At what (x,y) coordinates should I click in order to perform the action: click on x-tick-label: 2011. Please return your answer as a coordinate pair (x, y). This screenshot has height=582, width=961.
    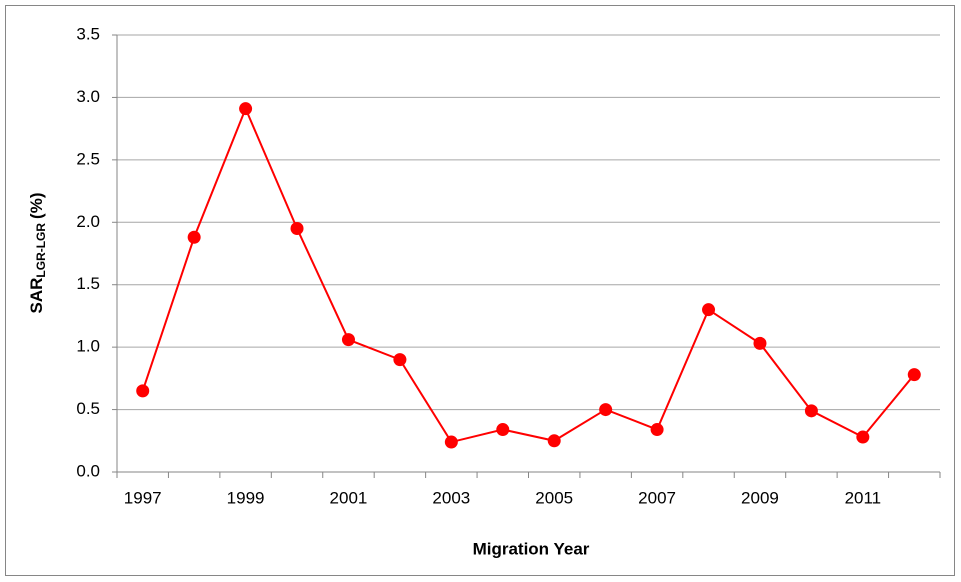
    Looking at the image, I should click on (863, 497).